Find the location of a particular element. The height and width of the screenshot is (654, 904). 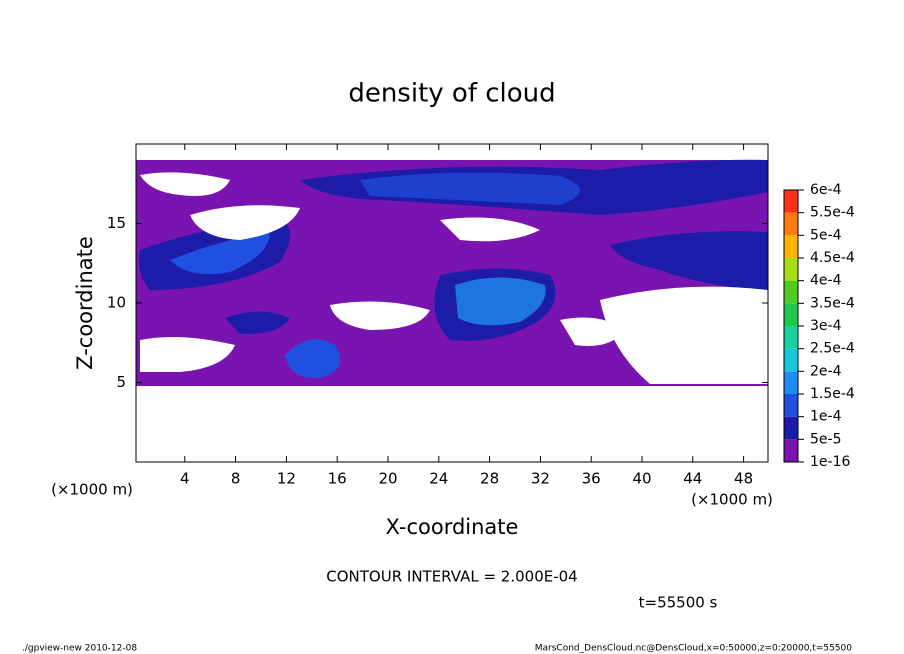

colorbar-label: 1e-4 is located at coordinates (826, 417).